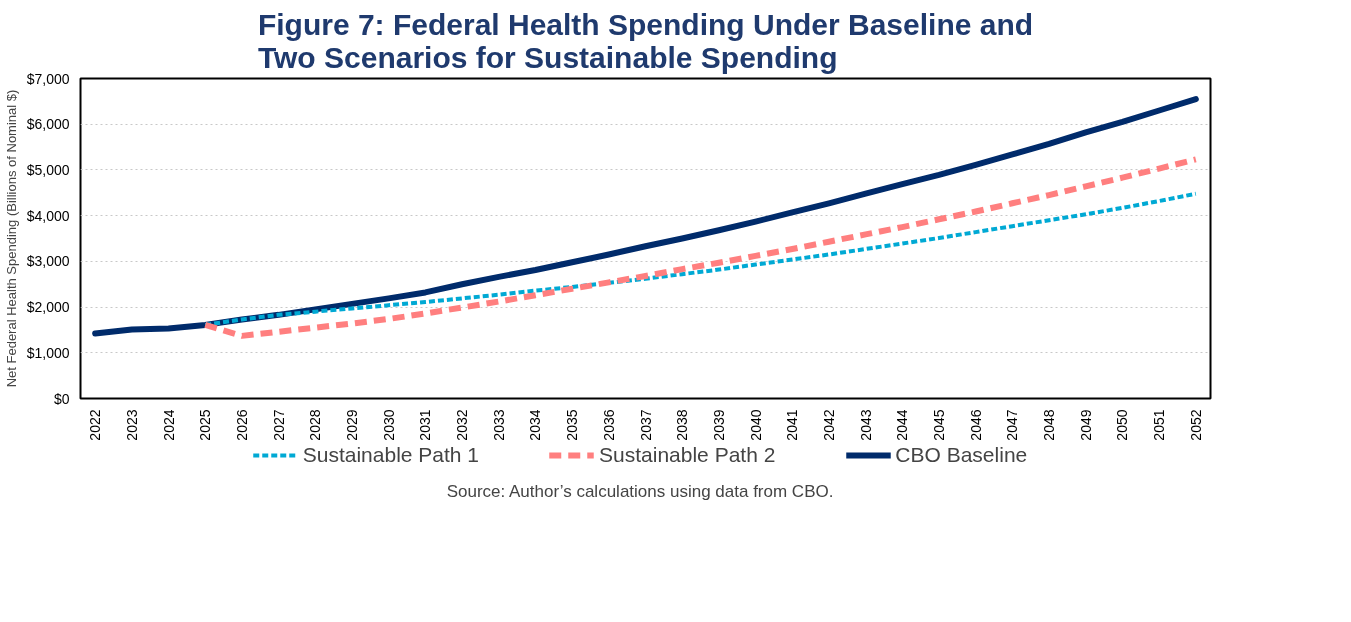 The height and width of the screenshot is (622, 1351). Describe the element at coordinates (645, 40) in the screenshot. I see `chart-title: Figure 7: Federal Health Spending Under Baseline and Two Scenarios for Sustainable Spending` at that location.